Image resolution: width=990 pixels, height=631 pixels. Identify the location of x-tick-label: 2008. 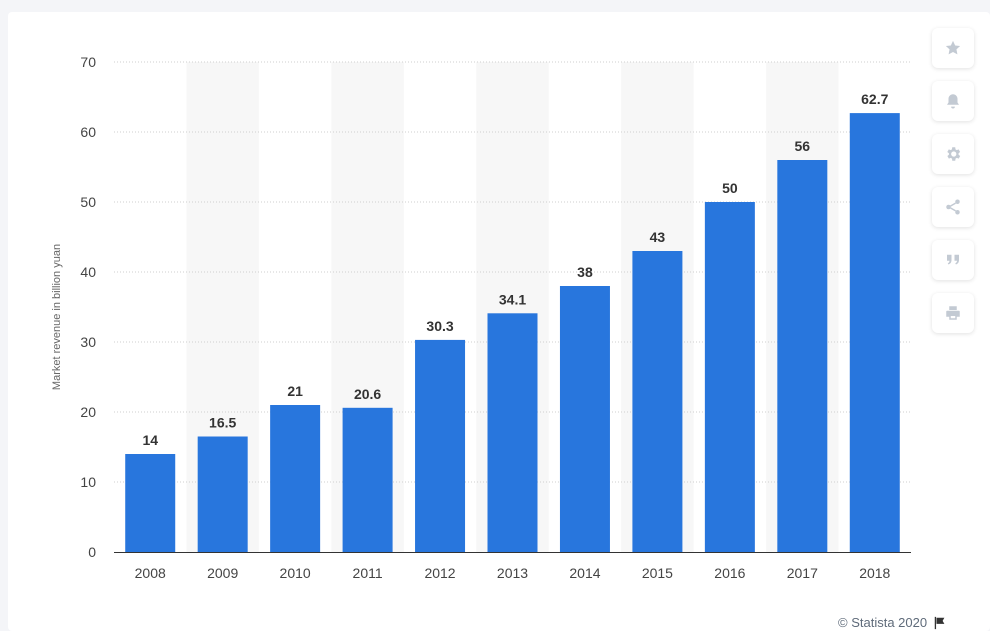
(150, 573).